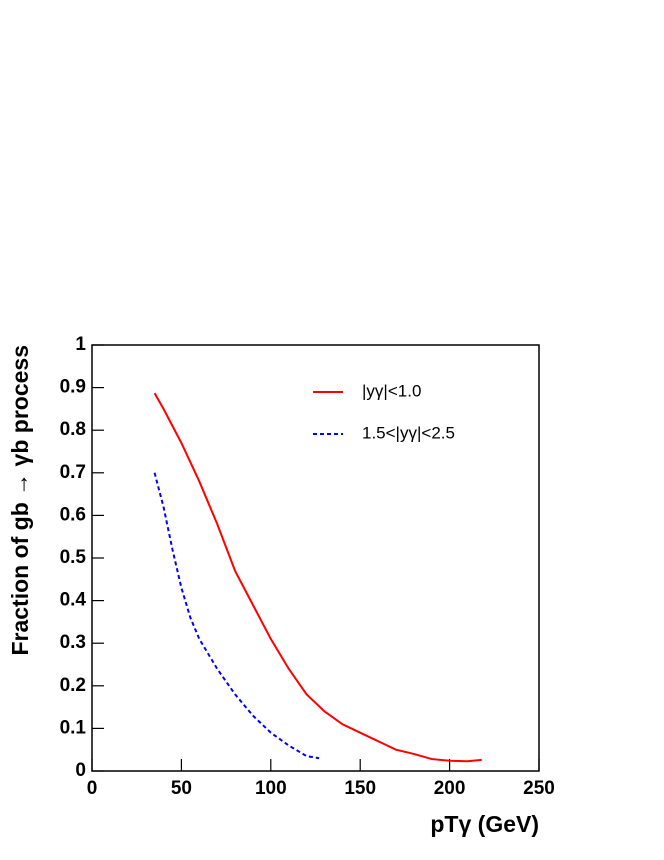 This screenshot has height=860, width=664. I want to click on legend-label: 1.5<|yγ|<2.5, so click(408, 432).